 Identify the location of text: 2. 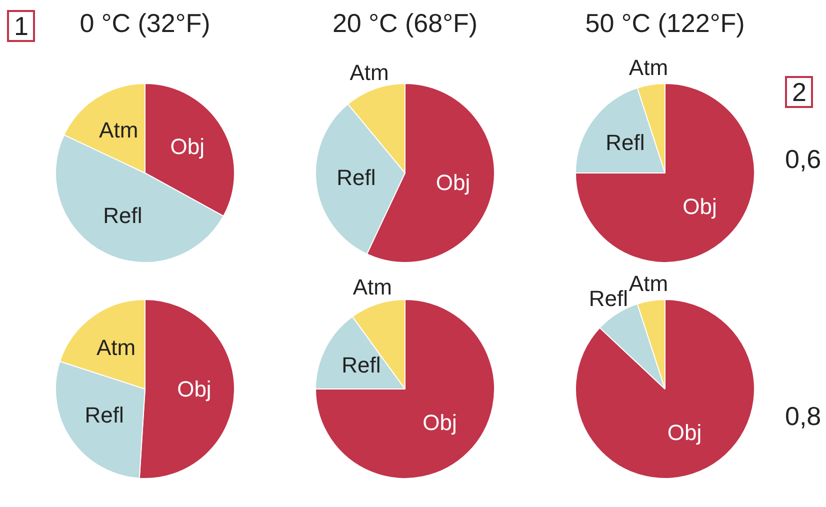
(799, 92).